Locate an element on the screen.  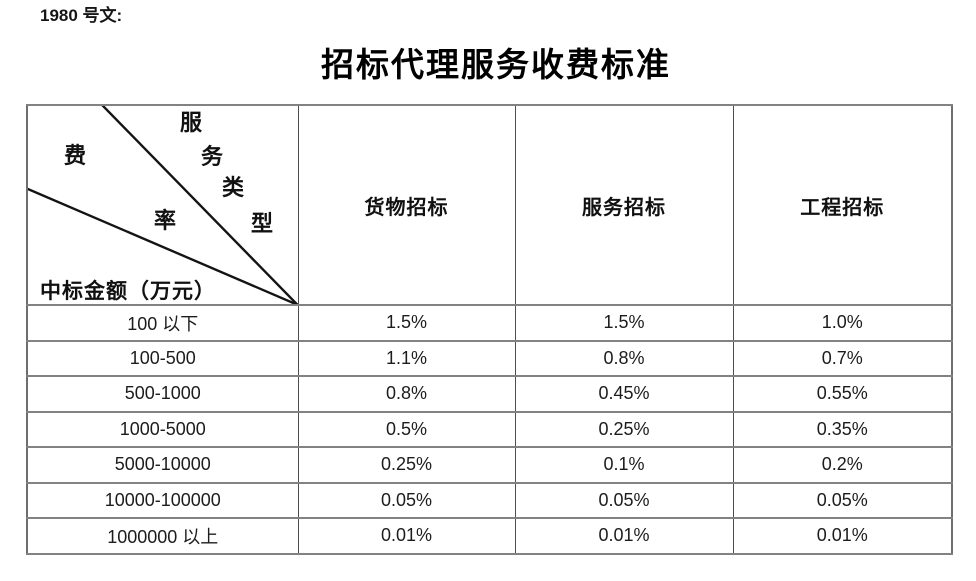
fee-value-cell: 1.0% is located at coordinates (842, 323).